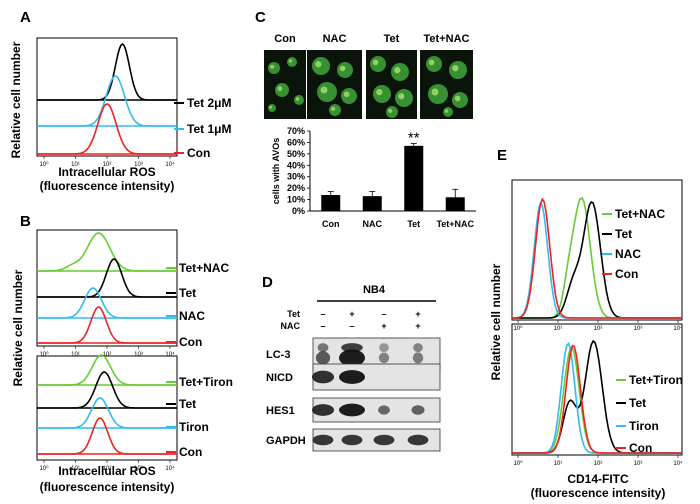  Describe the element at coordinates (417, 314) in the screenshot. I see `treatment-sign: +` at that location.